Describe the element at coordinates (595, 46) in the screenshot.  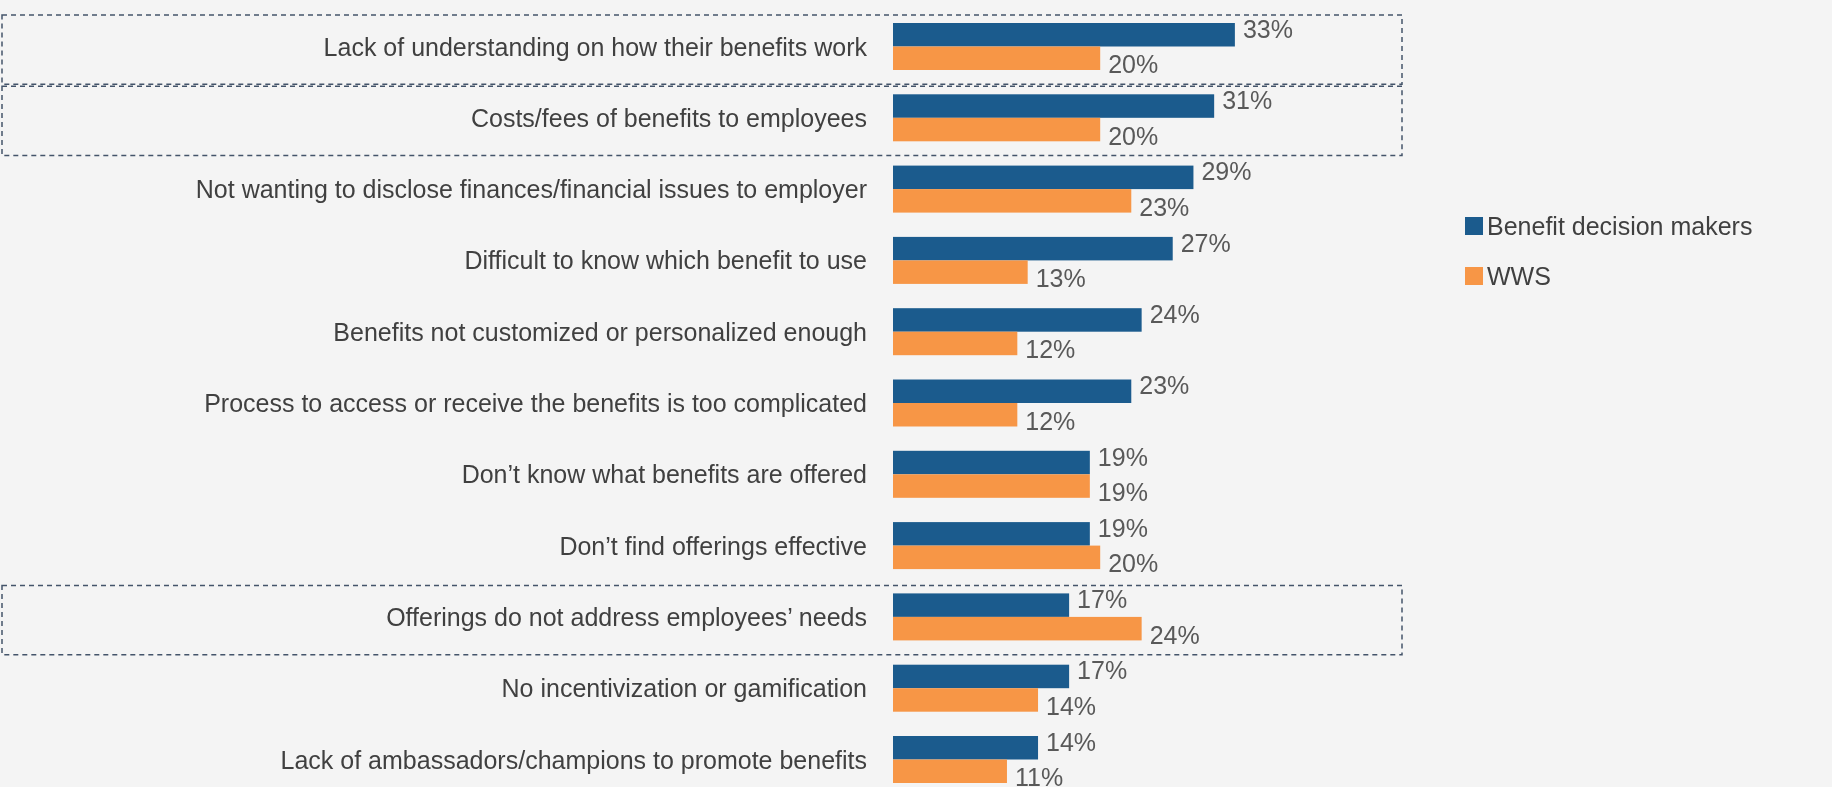
I see `y-tick-label: Lack of understanding on how their benefits work` at that location.